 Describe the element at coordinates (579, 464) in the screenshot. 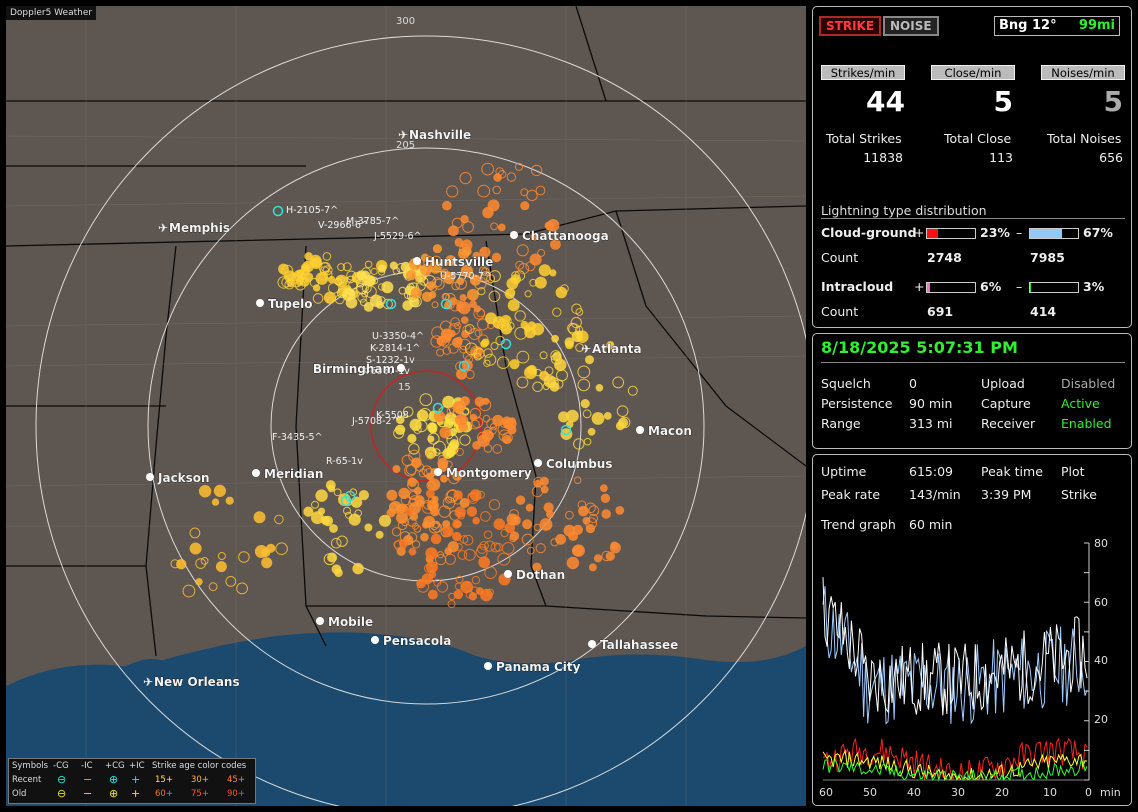

I see `city-label: Columbus` at that location.